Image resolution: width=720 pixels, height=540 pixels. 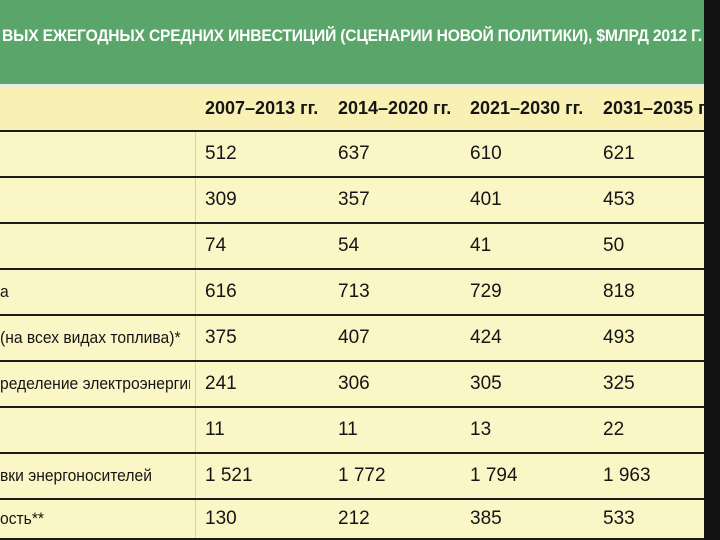 What do you see at coordinates (486, 383) in the screenshot?
I see `row-value: 305` at bounding box center [486, 383].